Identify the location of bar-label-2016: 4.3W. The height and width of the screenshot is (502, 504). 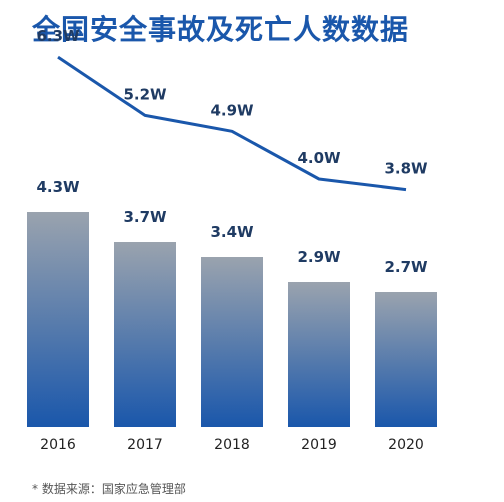
(58, 187).